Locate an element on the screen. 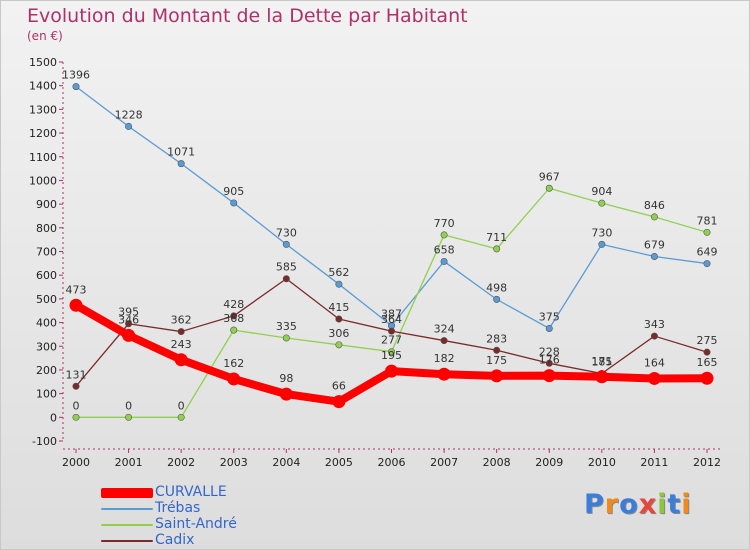 This screenshot has width=750, height=550. data-label: 195 is located at coordinates (391, 355).